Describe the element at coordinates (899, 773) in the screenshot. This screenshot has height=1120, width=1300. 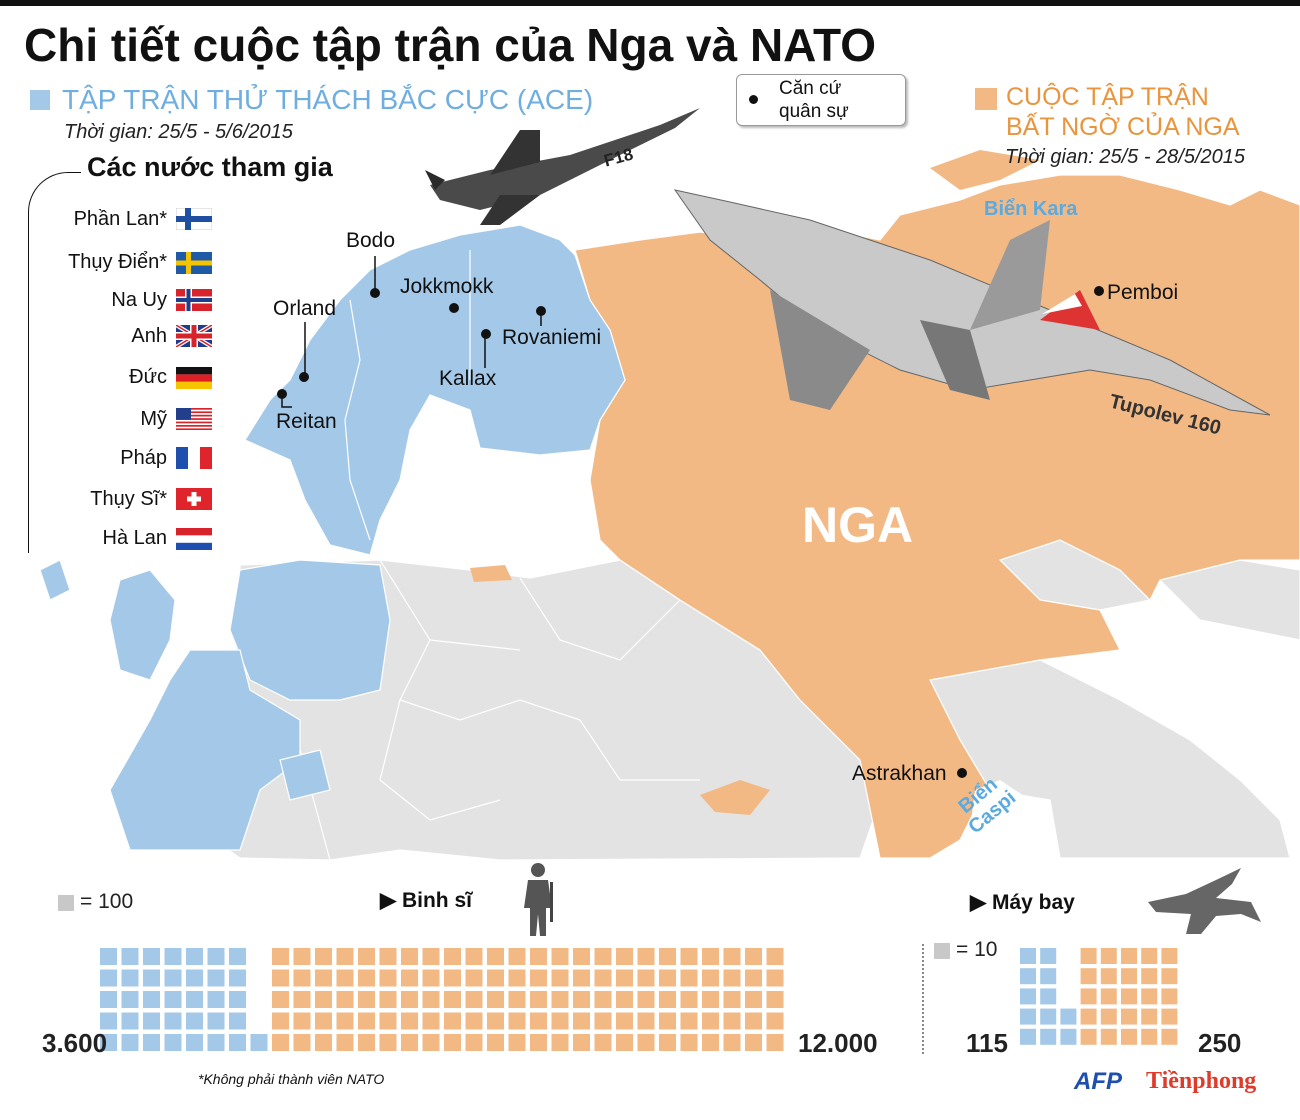
I see `astrakhan-label: Astrakhan` at that location.